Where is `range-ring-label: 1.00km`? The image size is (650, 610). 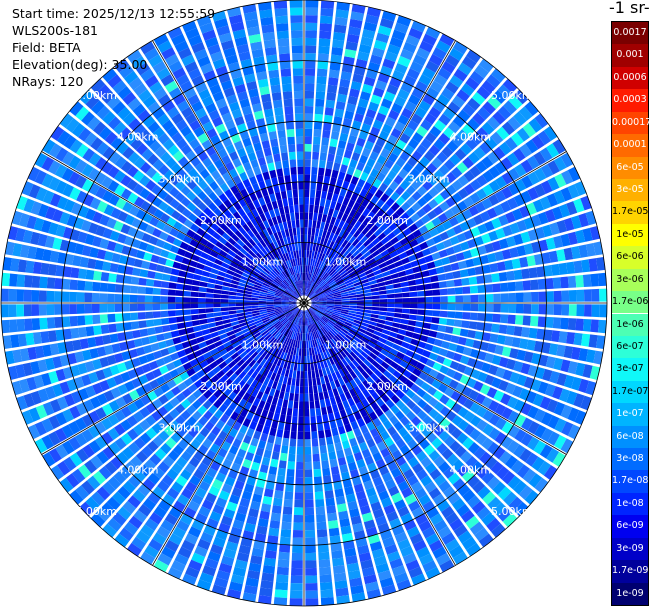 range-ring-label: 1.00km is located at coordinates (346, 345).